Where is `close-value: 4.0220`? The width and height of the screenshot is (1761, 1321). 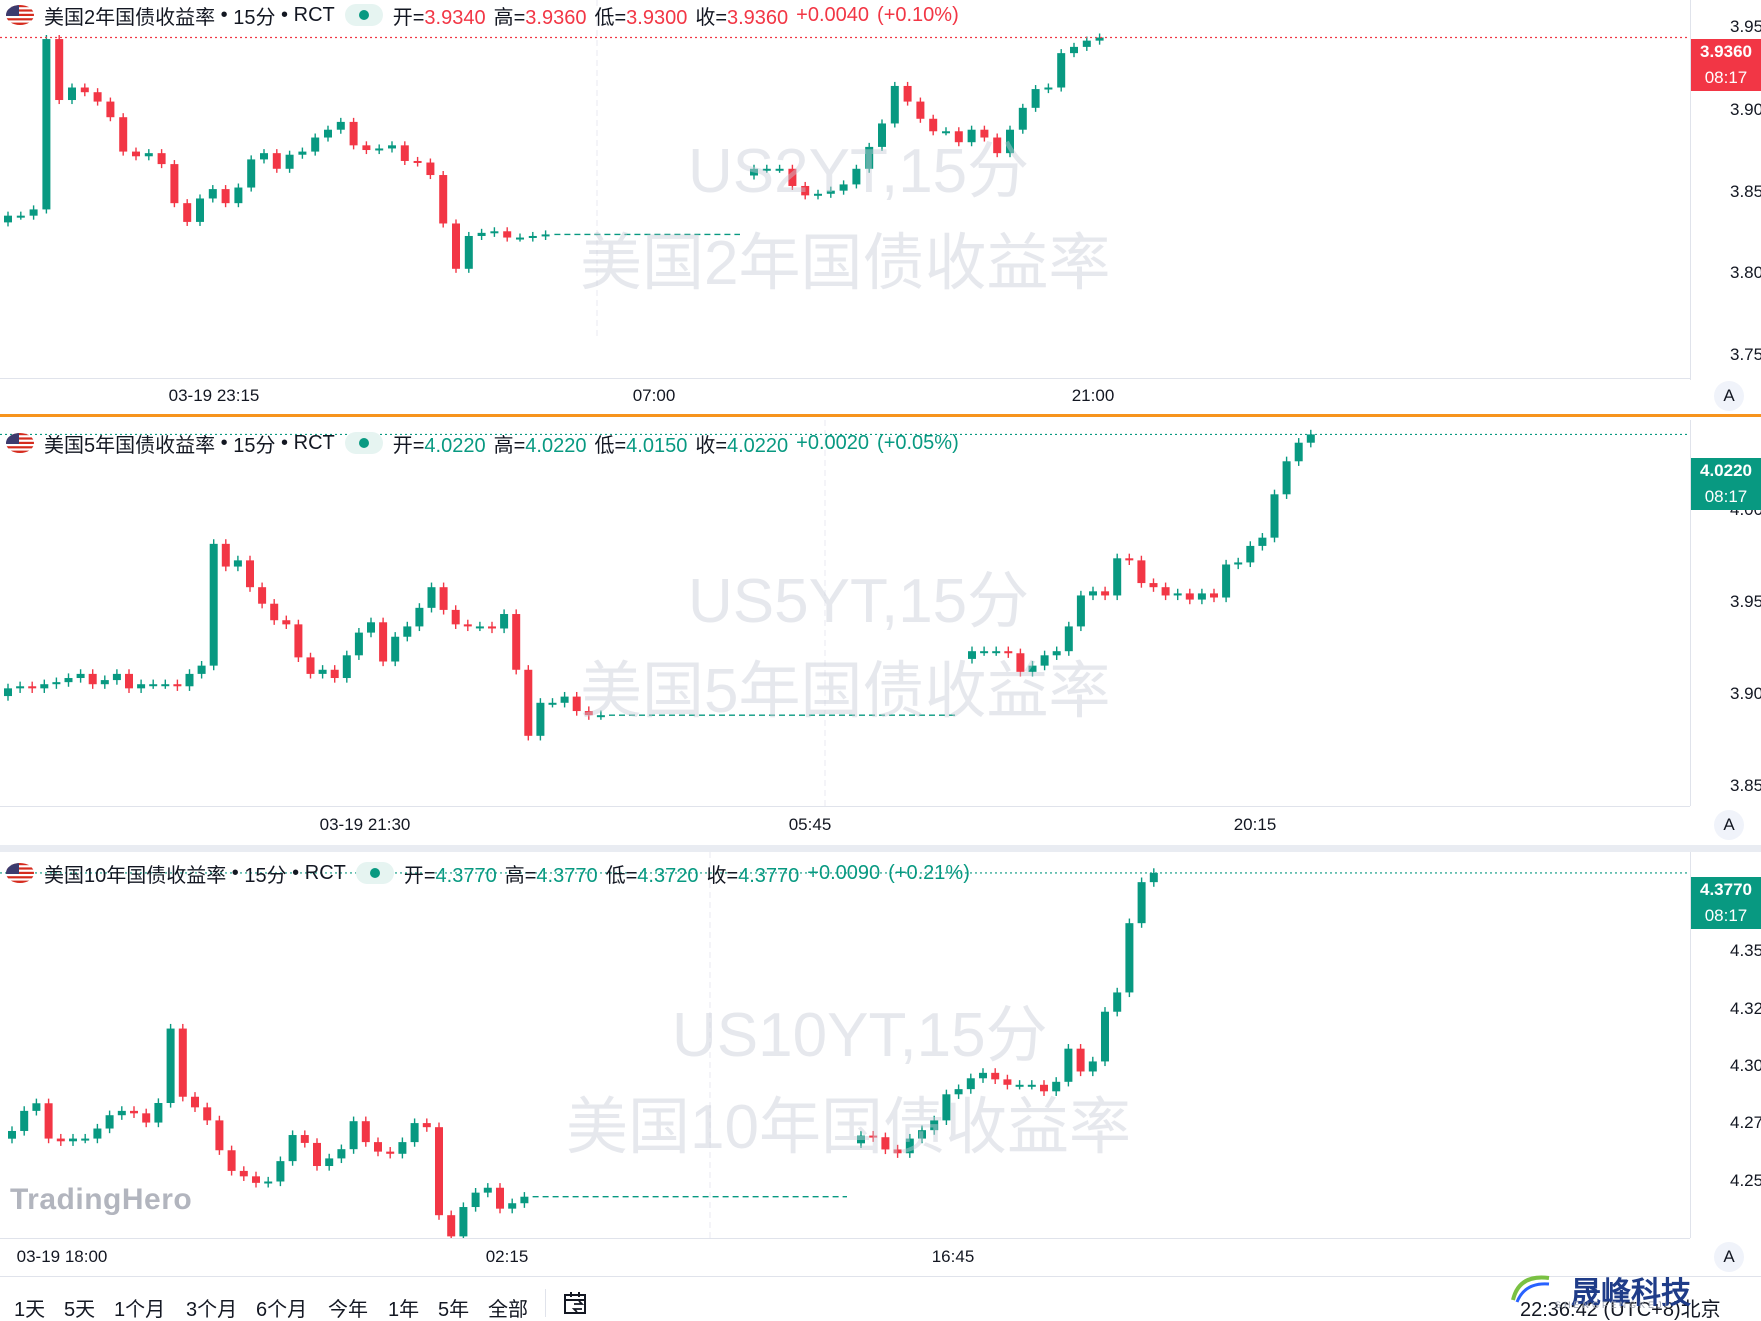
close-value: 4.0220 is located at coordinates (758, 445).